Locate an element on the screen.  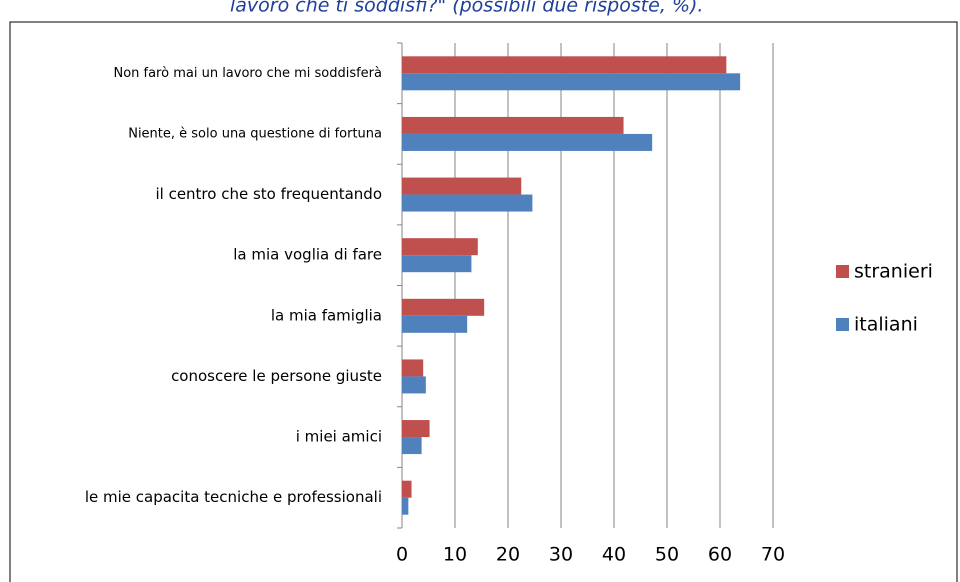
x-tick-label: 30 is located at coordinates (561, 555).